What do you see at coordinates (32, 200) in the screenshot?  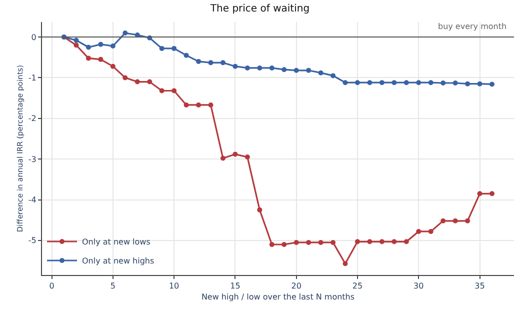 I see `y-tick-label: -4` at bounding box center [32, 200].